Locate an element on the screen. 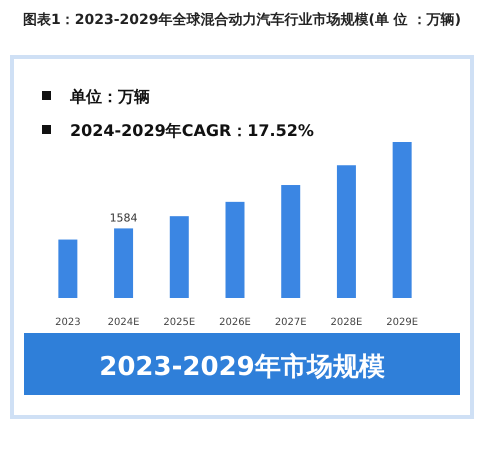  x-tick-label: 2027E is located at coordinates (290, 322).